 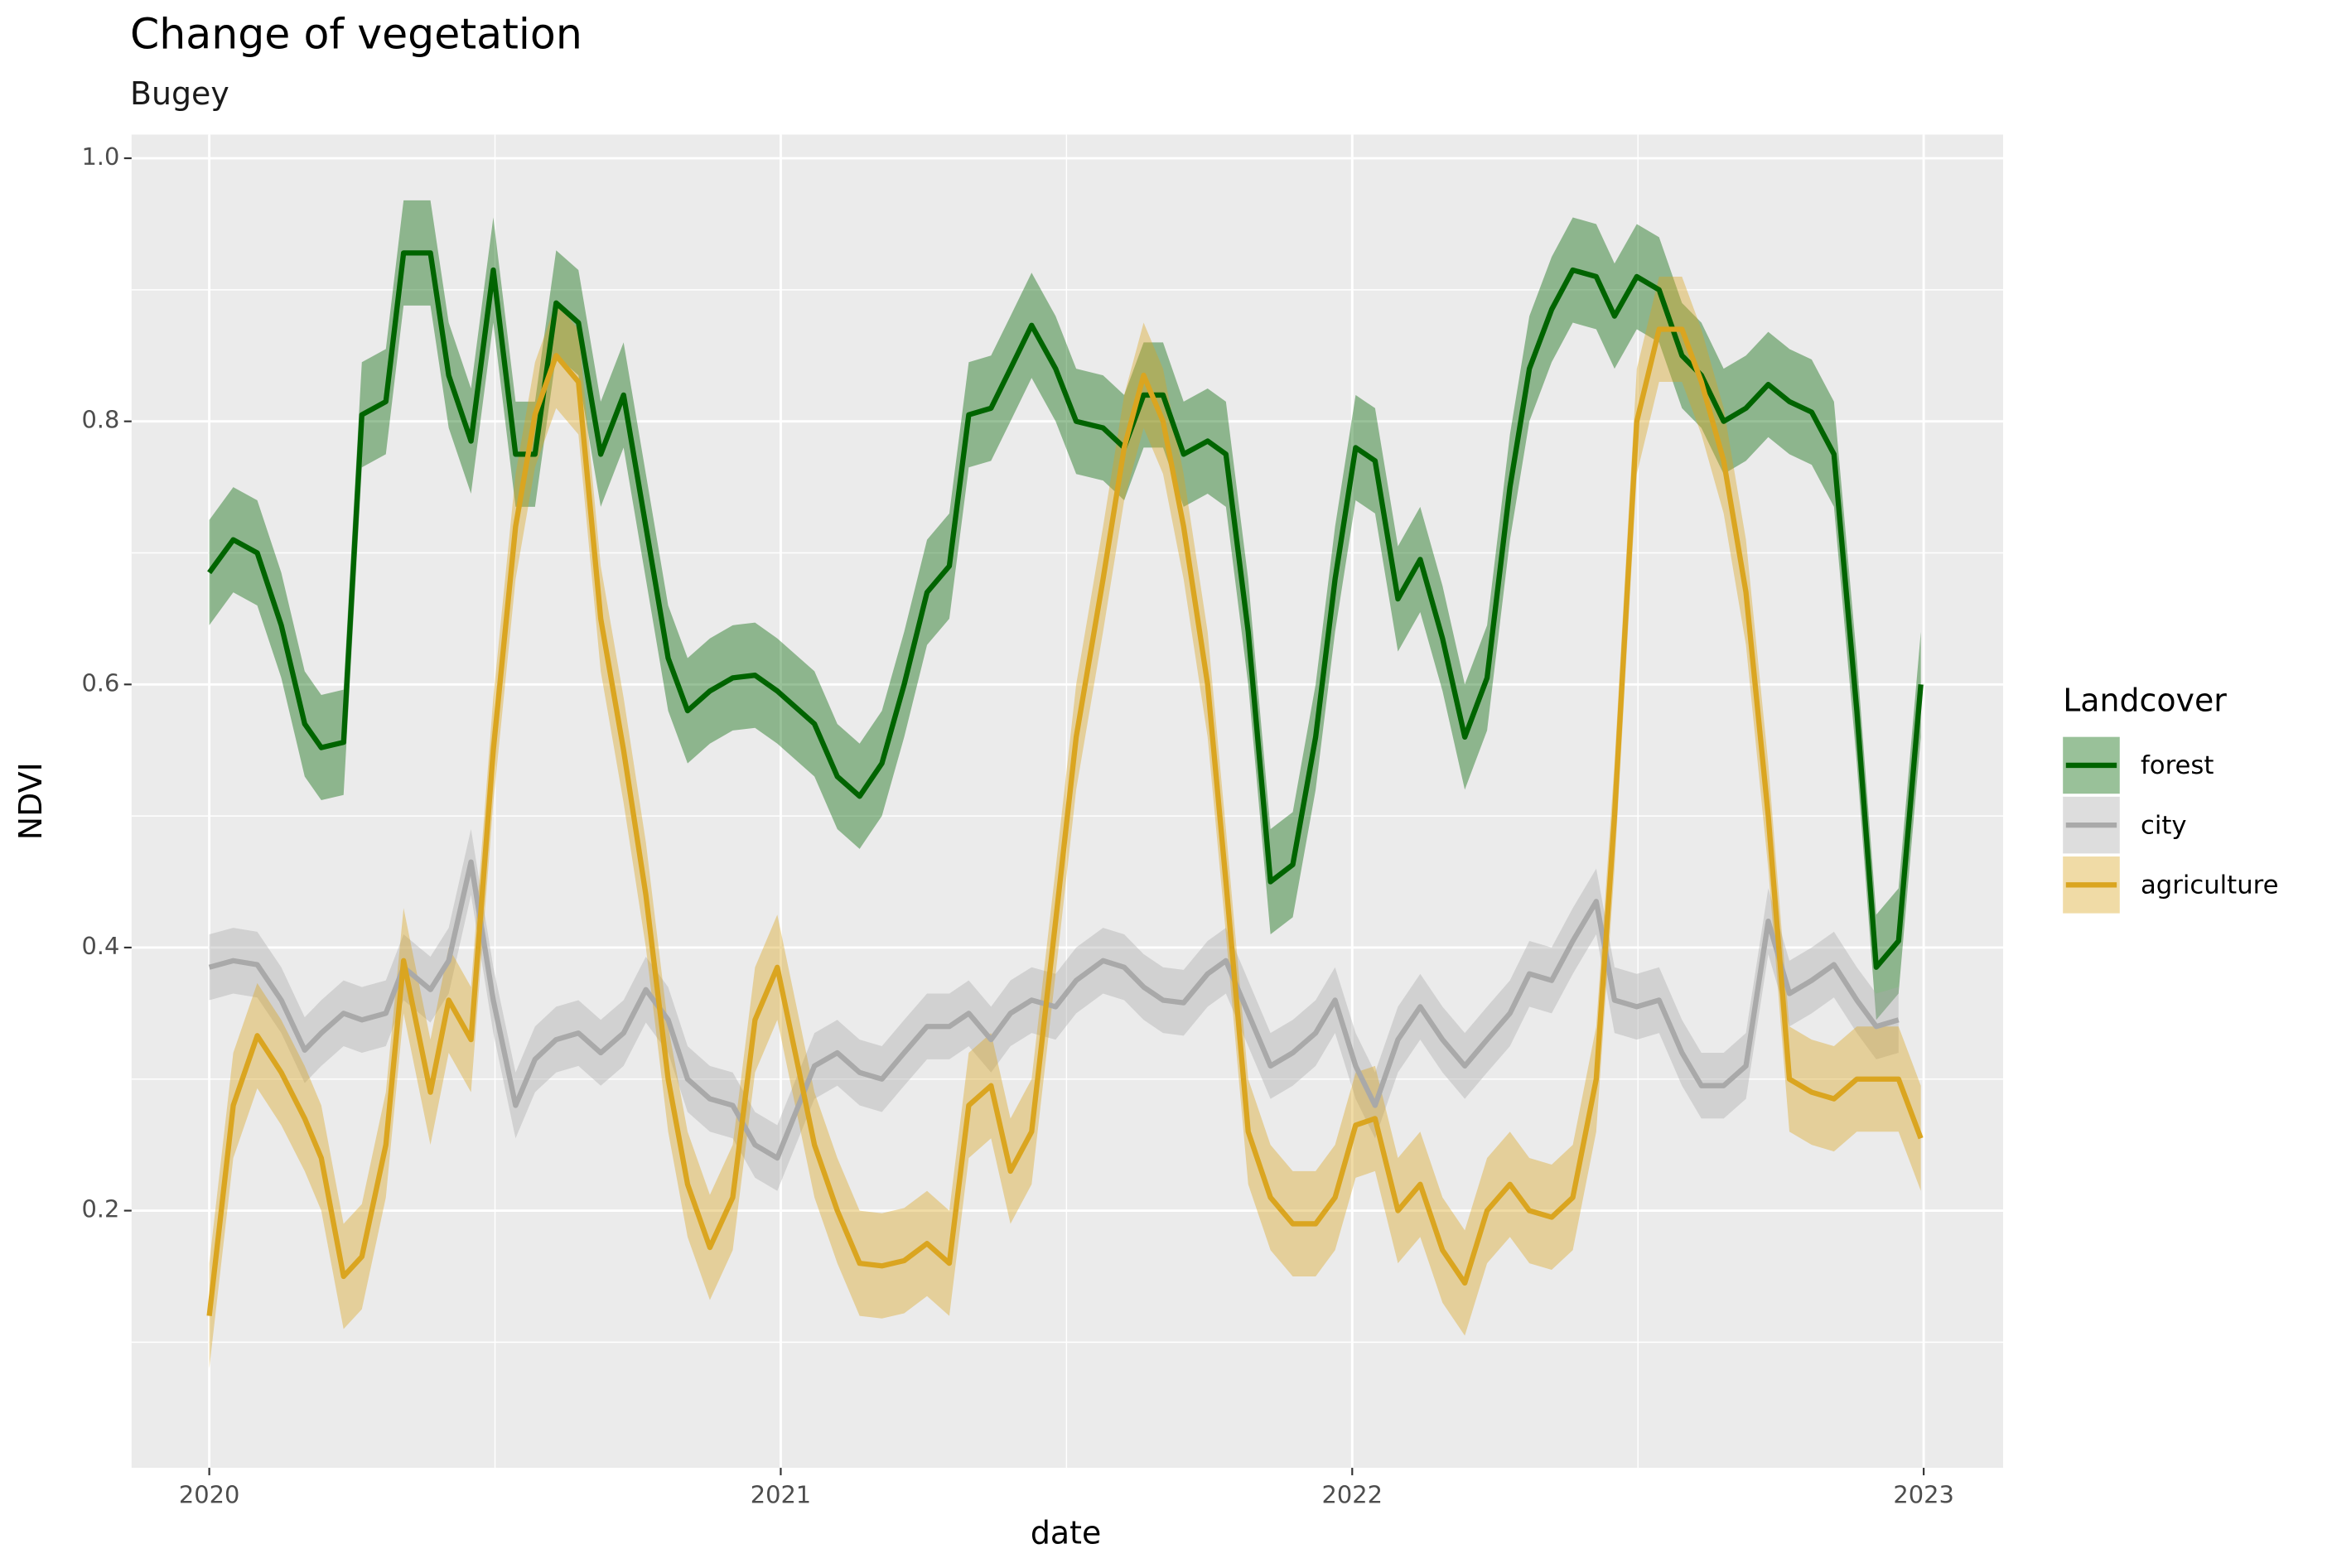 What do you see at coordinates (180, 93) in the screenshot?
I see `chart-subtitle: Bugey` at bounding box center [180, 93].